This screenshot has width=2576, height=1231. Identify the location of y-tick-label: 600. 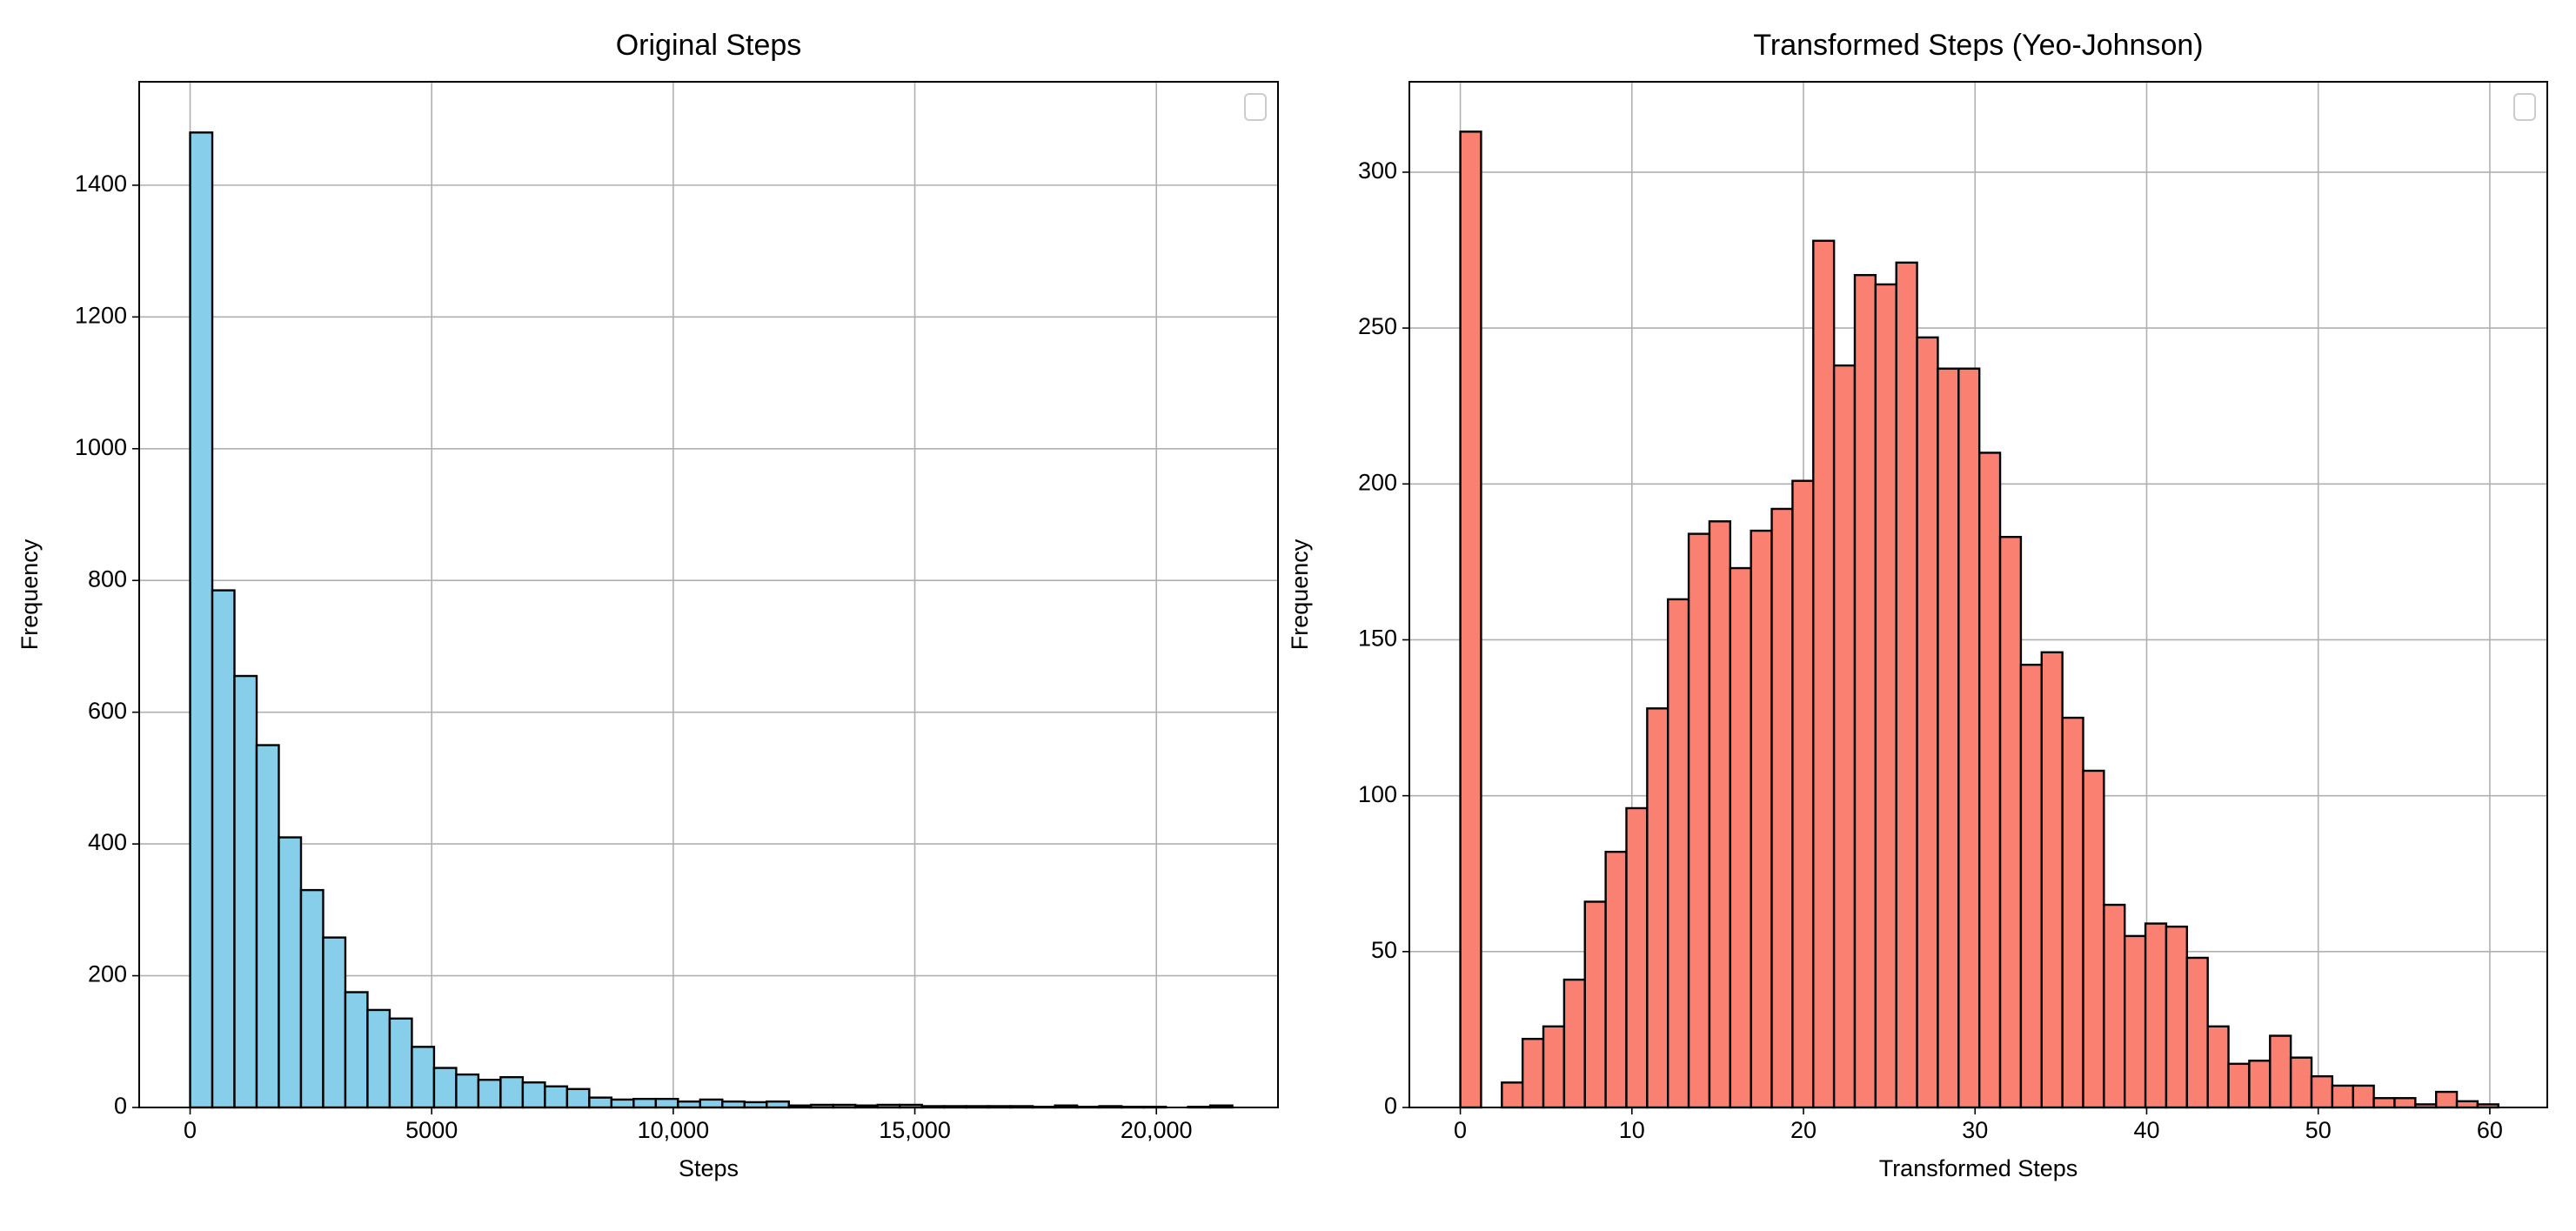
(107, 711).